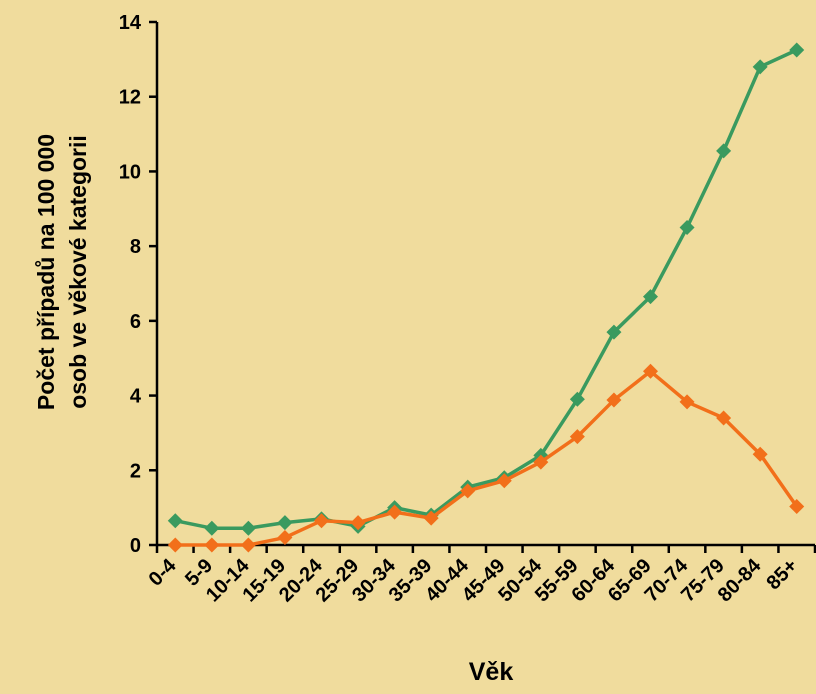  Describe the element at coordinates (46, 272) in the screenshot. I see `y-axis-title-line-1: Počet případů na 100 000` at that location.